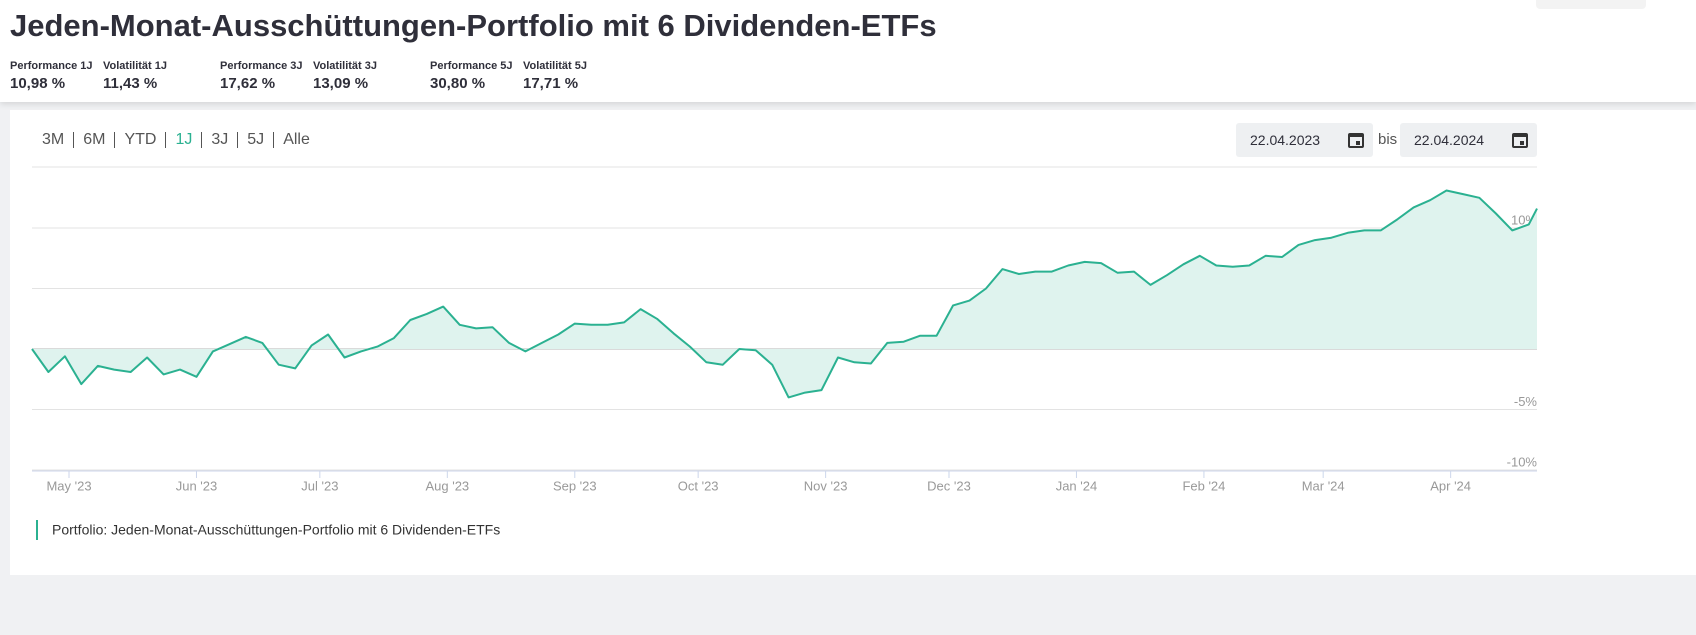 This screenshot has width=1696, height=635. Describe the element at coordinates (139, 140) in the screenshot. I see `range-button: YTD` at that location.